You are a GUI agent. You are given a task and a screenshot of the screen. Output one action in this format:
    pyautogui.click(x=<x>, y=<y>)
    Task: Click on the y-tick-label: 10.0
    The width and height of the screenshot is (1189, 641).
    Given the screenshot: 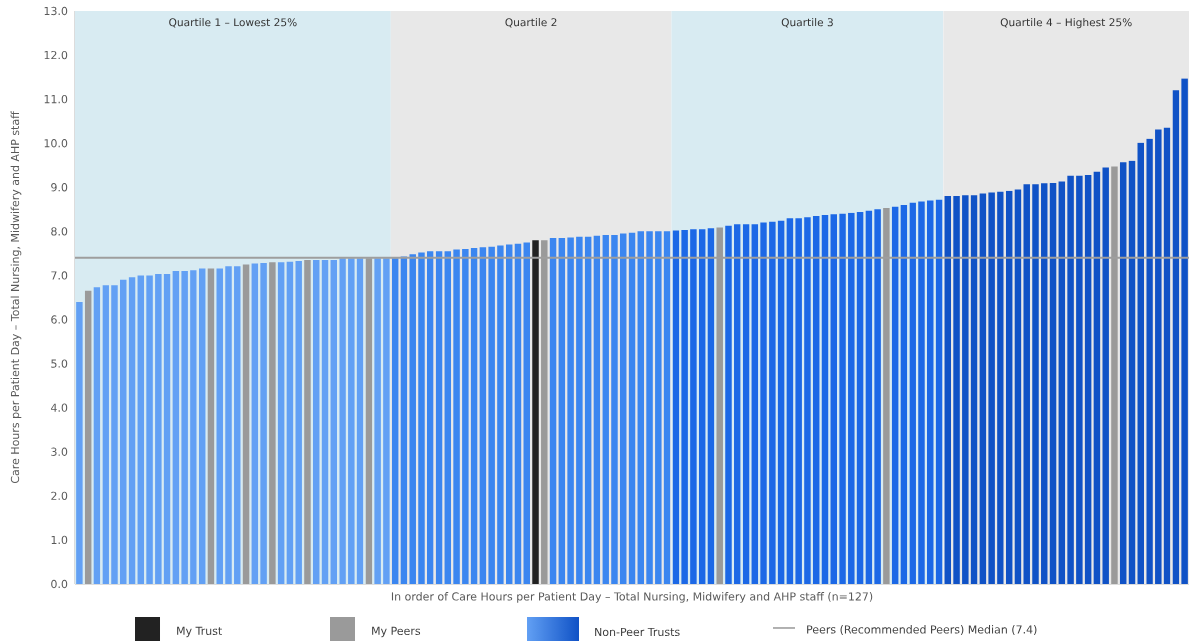 What is the action you would take?
    pyautogui.click(x=56, y=143)
    